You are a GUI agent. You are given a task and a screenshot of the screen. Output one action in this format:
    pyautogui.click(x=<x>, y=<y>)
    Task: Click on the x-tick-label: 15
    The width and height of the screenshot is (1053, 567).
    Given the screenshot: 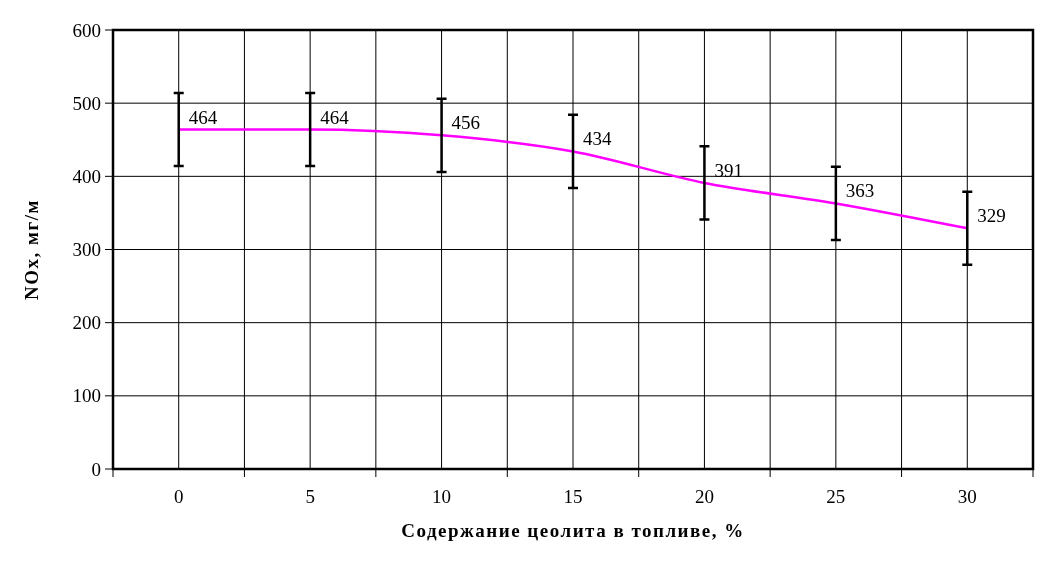 What is the action you would take?
    pyautogui.click(x=573, y=496)
    